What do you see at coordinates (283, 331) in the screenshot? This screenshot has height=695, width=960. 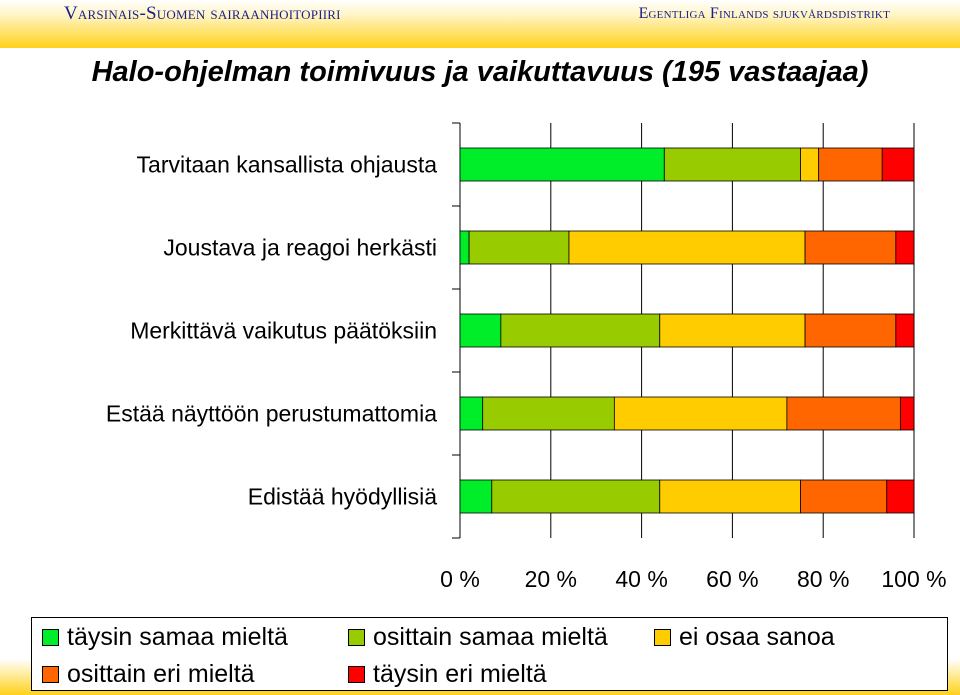 I see `category-label: Merkittävä vaikutus päätöksiin` at bounding box center [283, 331].